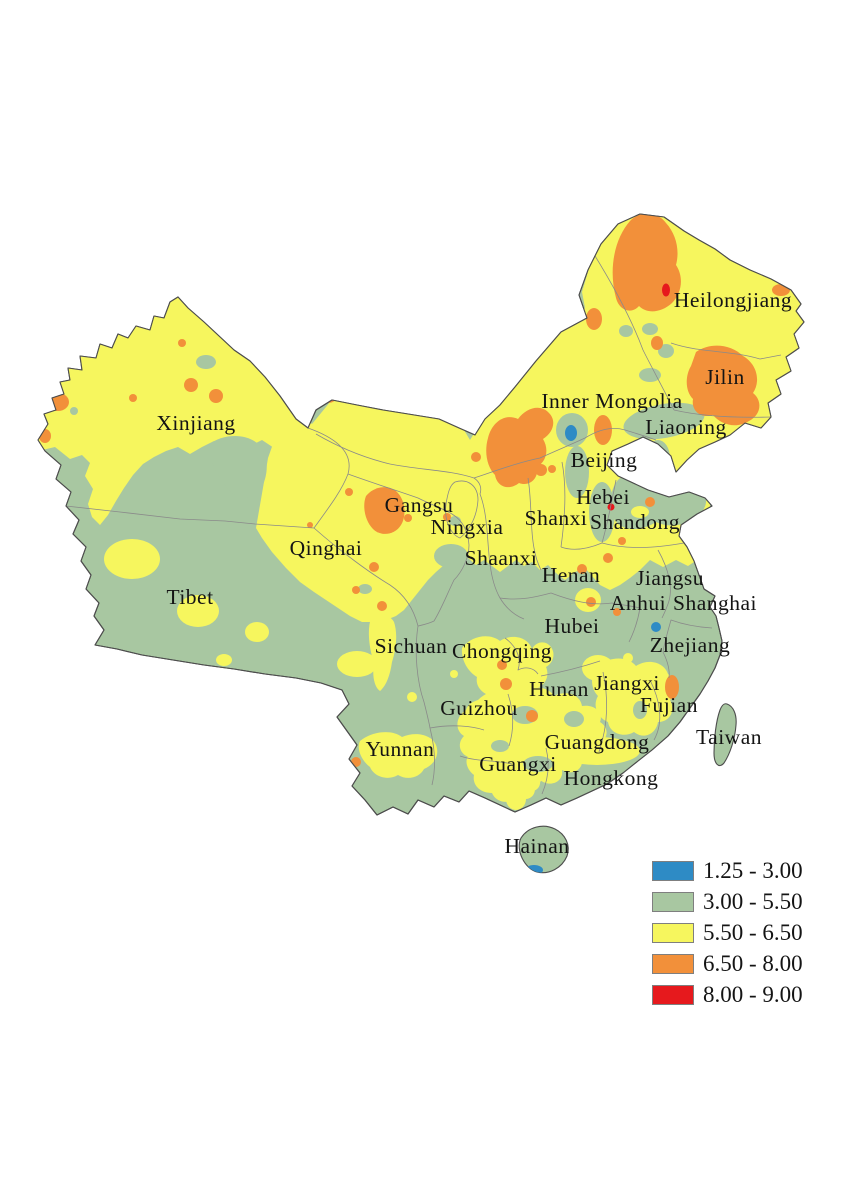  What do you see at coordinates (635, 522) in the screenshot?
I see `province-label-shandong: Shandong` at bounding box center [635, 522].